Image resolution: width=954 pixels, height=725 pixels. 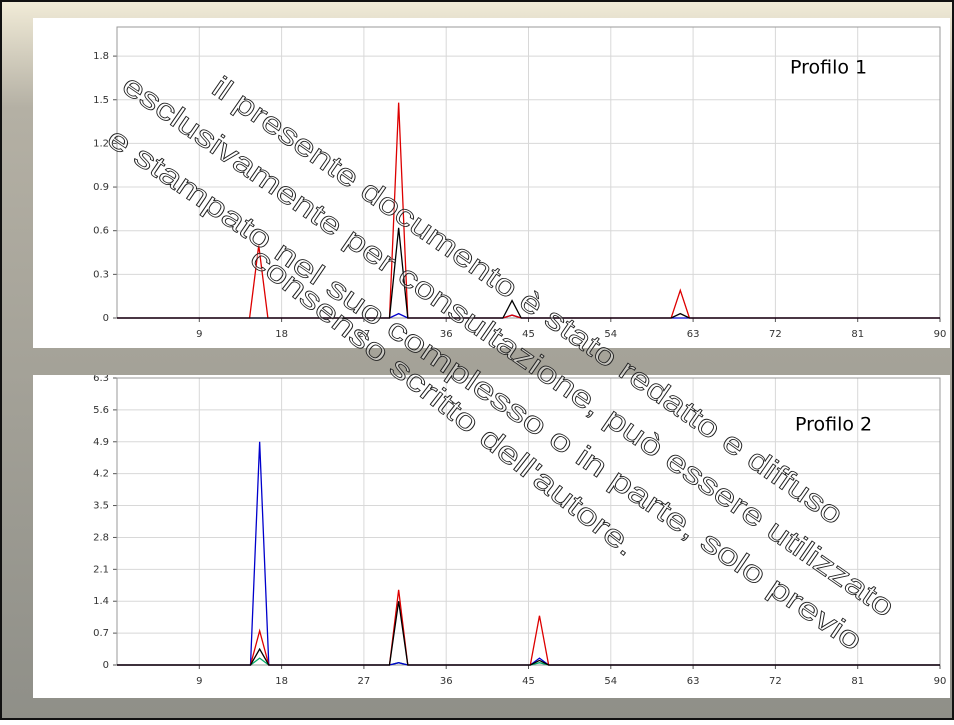 I want to click on chart-title: Profilo 1, so click(x=828, y=68).